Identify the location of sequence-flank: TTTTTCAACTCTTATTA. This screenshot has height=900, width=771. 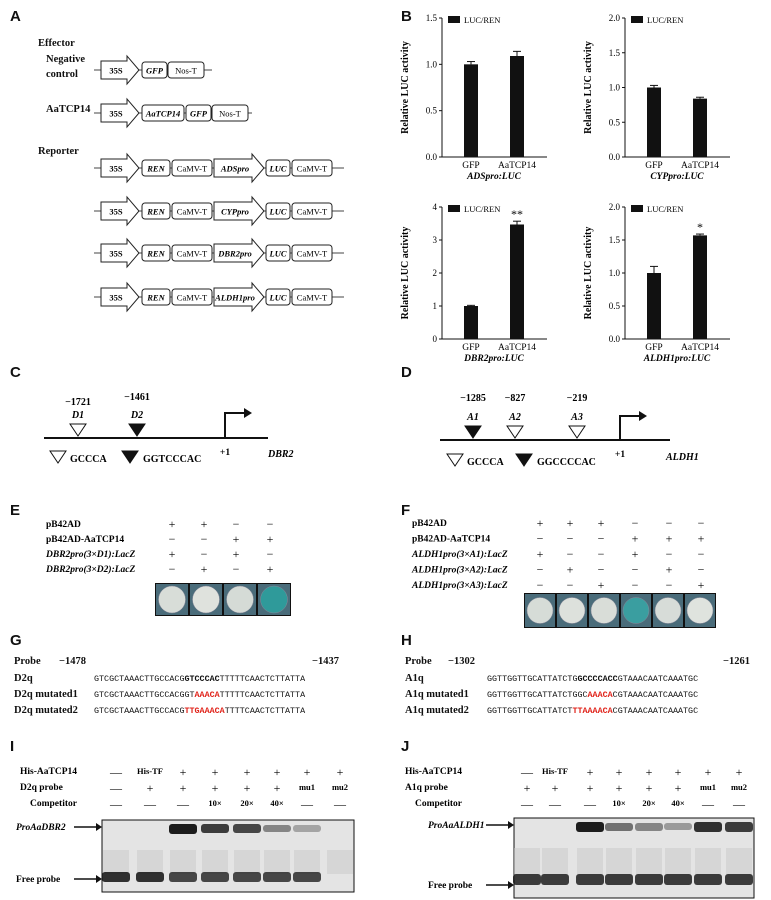
(262, 695).